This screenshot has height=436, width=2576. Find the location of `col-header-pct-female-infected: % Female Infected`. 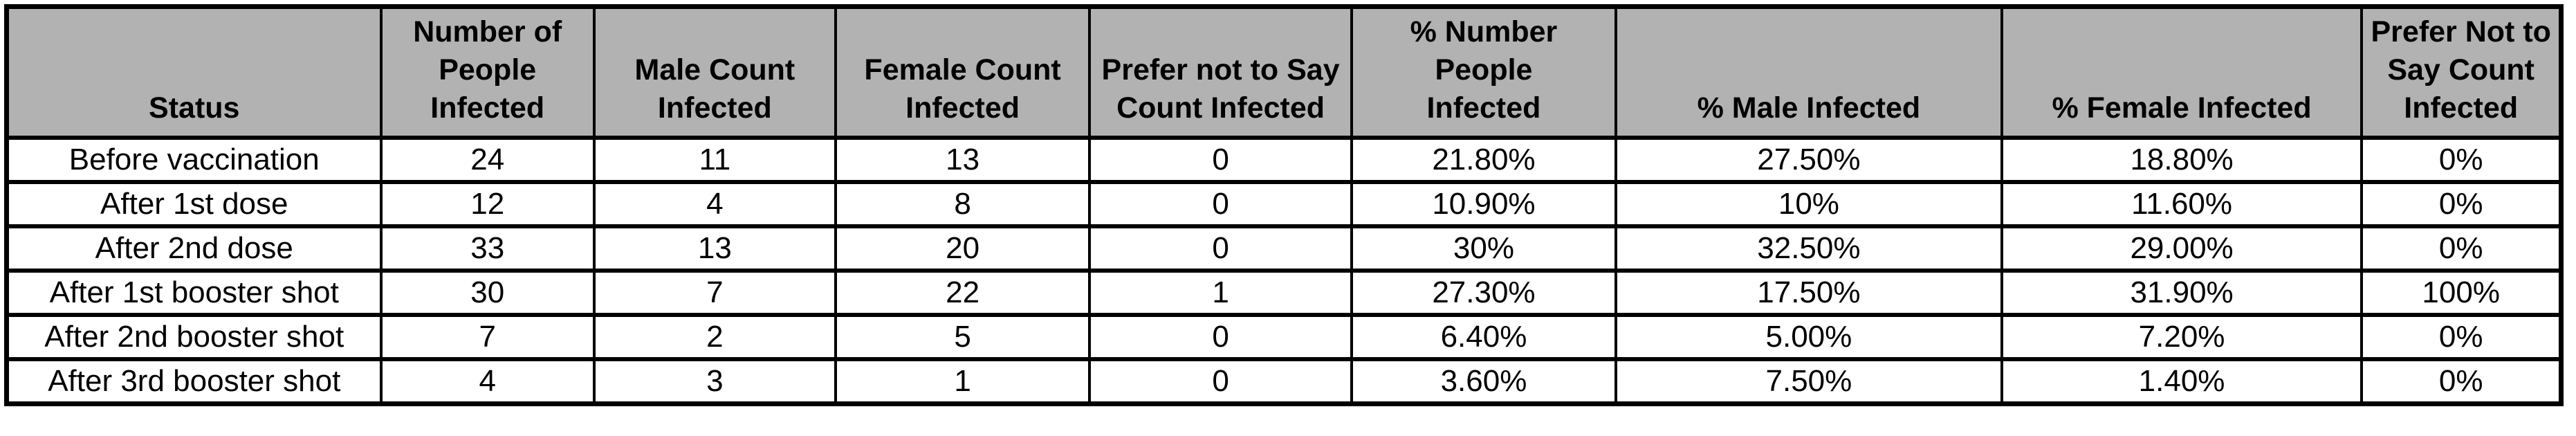

col-header-pct-female-infected: % Female Infected is located at coordinates (2182, 72).